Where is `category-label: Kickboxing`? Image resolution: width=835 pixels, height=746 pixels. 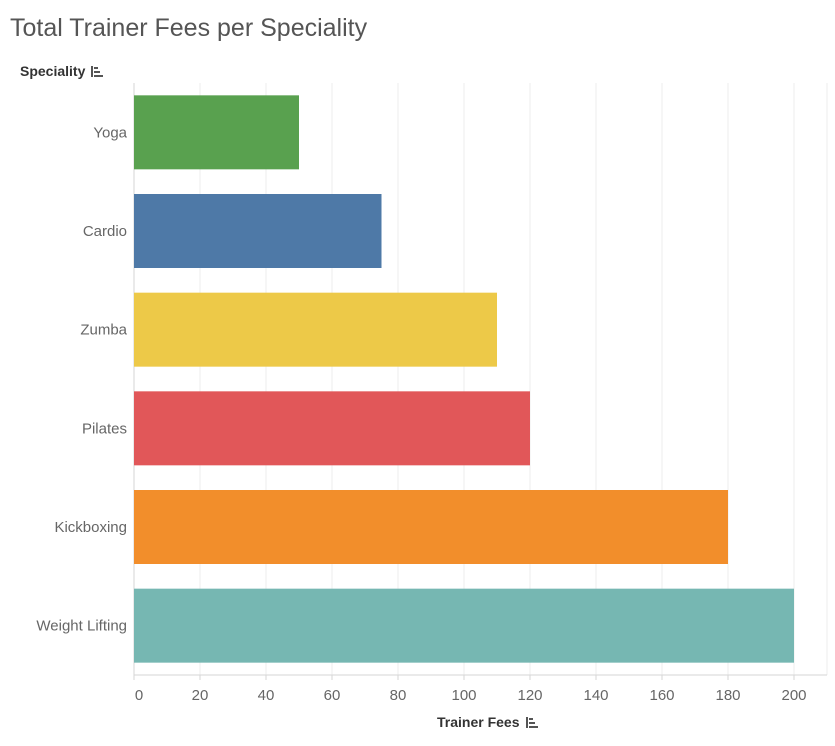 category-label: Kickboxing is located at coordinates (90, 527).